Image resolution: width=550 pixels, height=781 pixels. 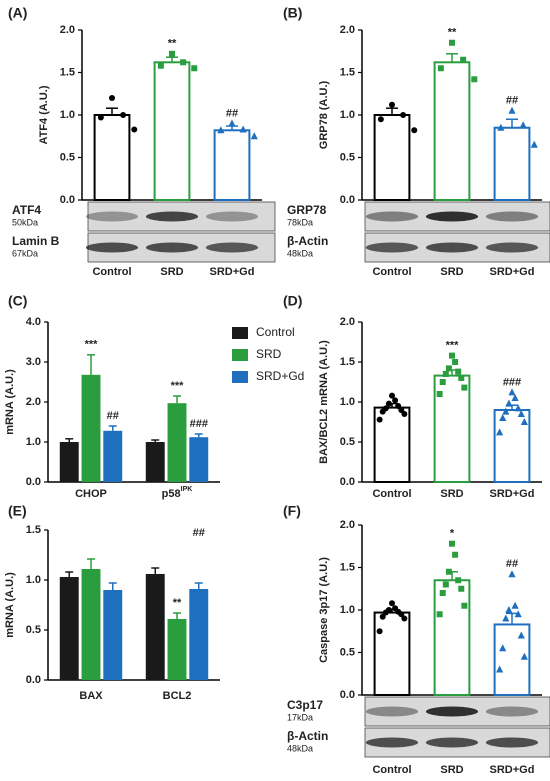 I want to click on y-tick-label: 4.0, so click(x=33, y=322).